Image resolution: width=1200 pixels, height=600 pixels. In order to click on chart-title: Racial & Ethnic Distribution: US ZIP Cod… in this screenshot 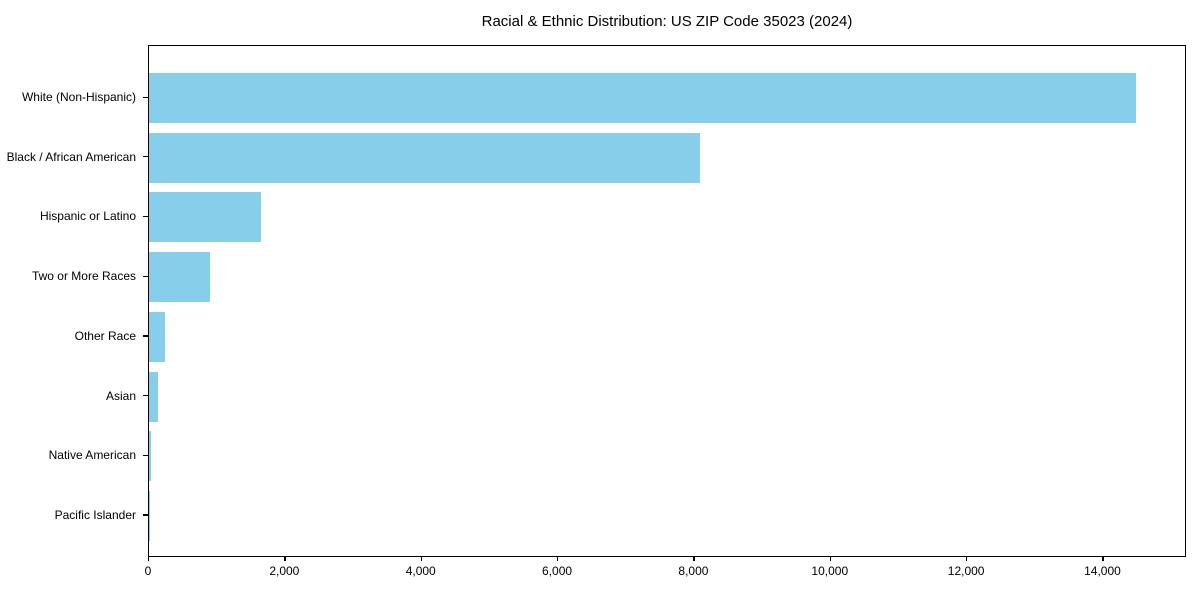, I will do `click(667, 21)`.